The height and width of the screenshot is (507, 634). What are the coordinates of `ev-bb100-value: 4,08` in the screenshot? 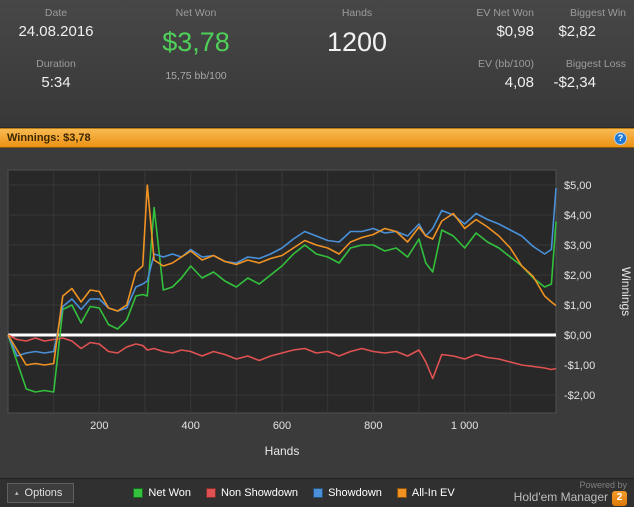 It's located at (519, 82).